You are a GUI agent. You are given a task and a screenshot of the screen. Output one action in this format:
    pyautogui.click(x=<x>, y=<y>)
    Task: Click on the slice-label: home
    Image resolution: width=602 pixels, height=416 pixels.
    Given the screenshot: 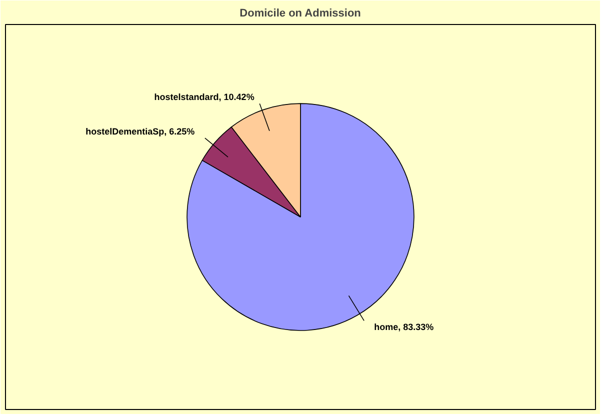 What is the action you would take?
    pyautogui.click(x=386, y=327)
    